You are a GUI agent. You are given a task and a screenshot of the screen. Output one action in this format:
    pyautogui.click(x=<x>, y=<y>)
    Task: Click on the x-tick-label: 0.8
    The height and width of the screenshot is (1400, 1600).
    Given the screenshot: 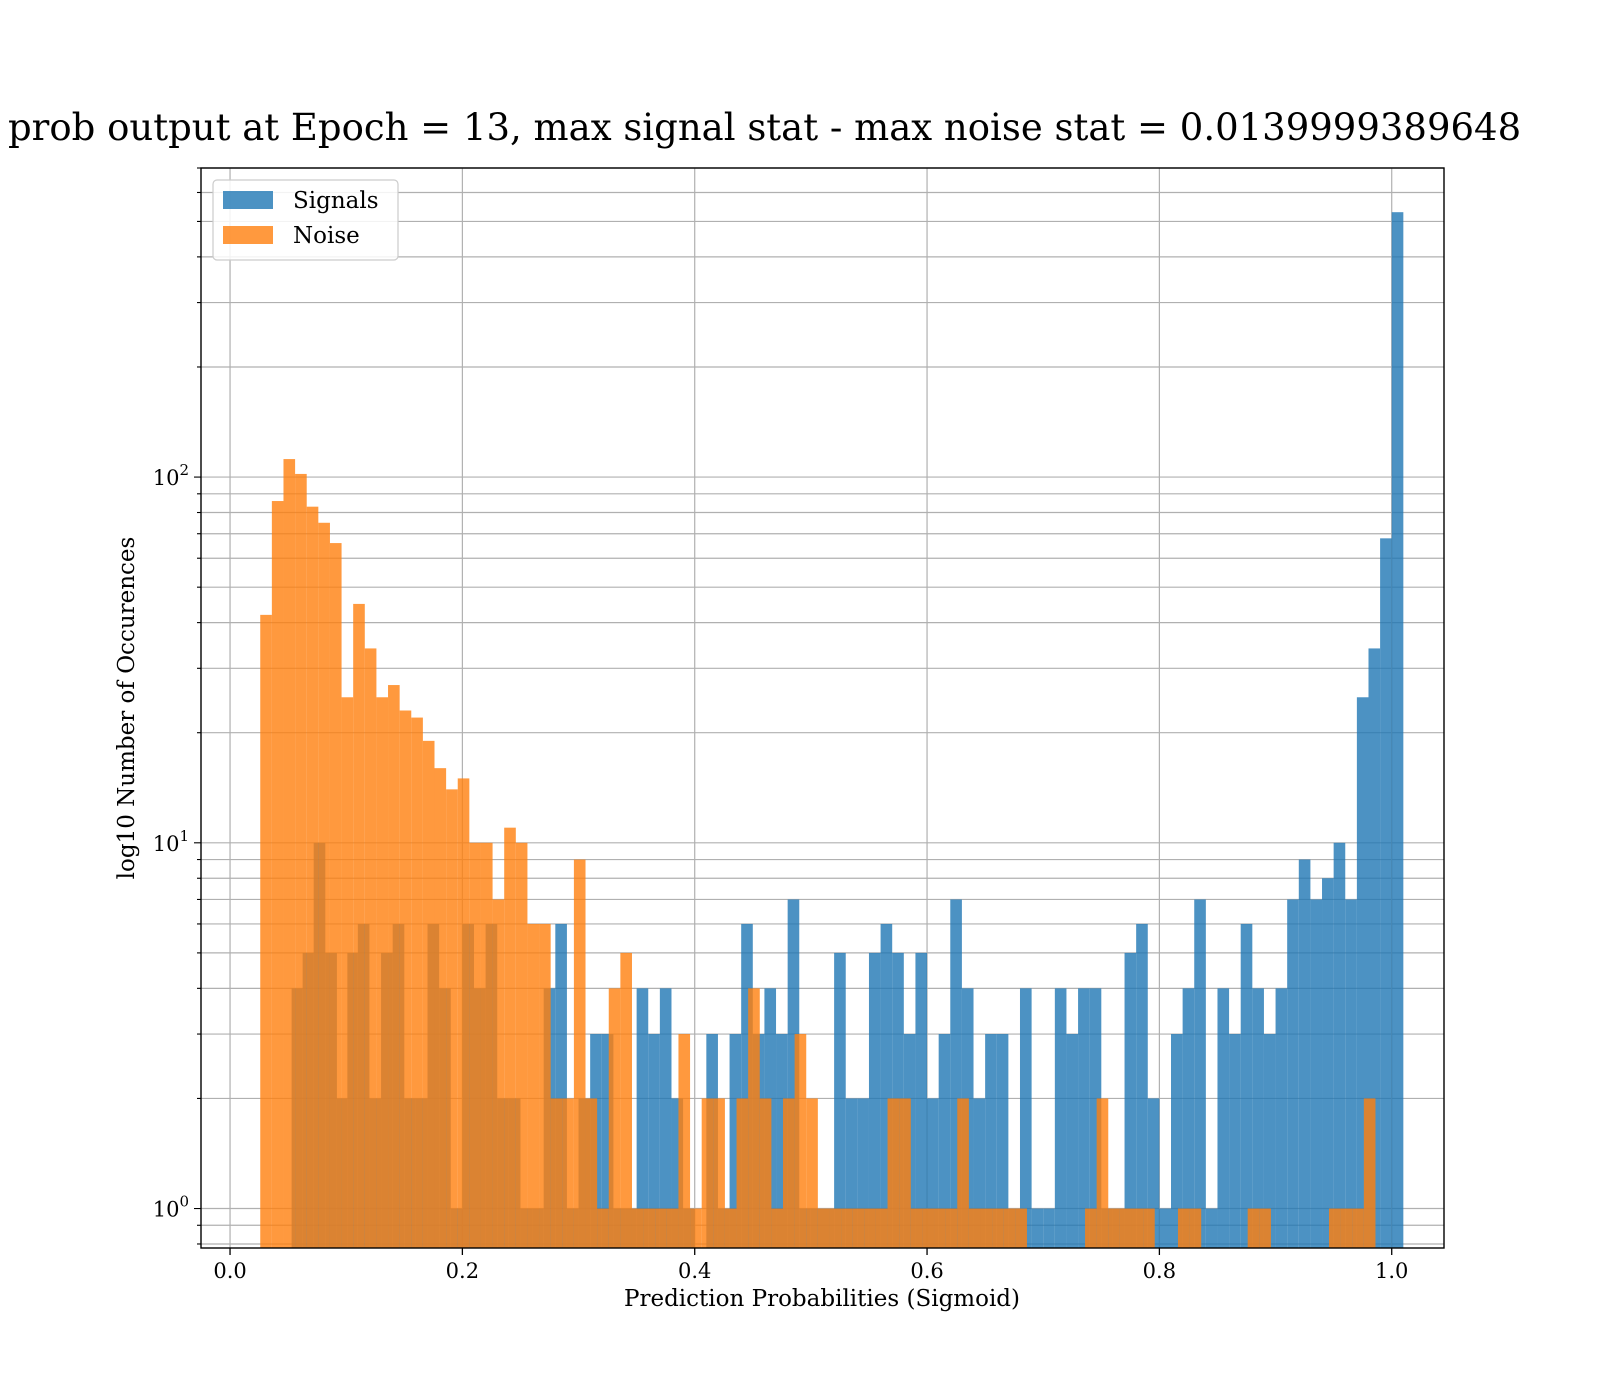 What is the action you would take?
    pyautogui.click(x=1159, y=1271)
    